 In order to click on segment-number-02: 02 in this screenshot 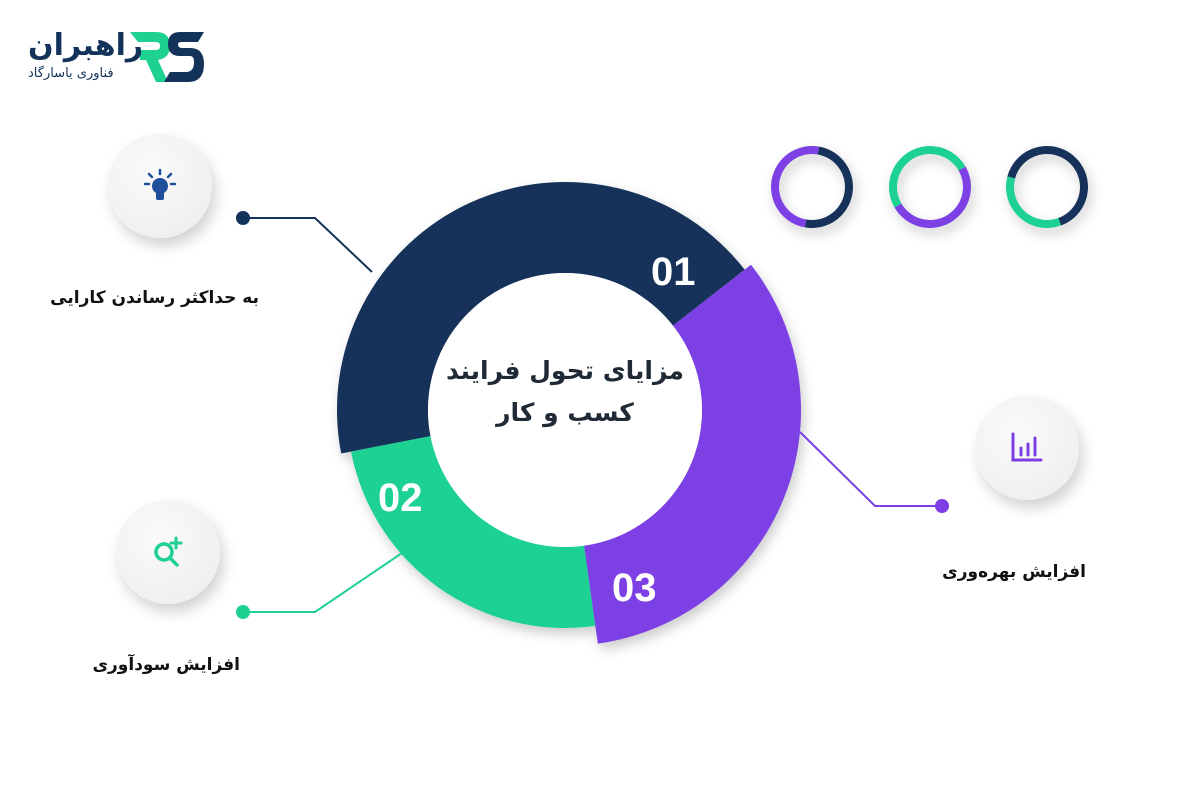, I will do `click(400, 498)`.